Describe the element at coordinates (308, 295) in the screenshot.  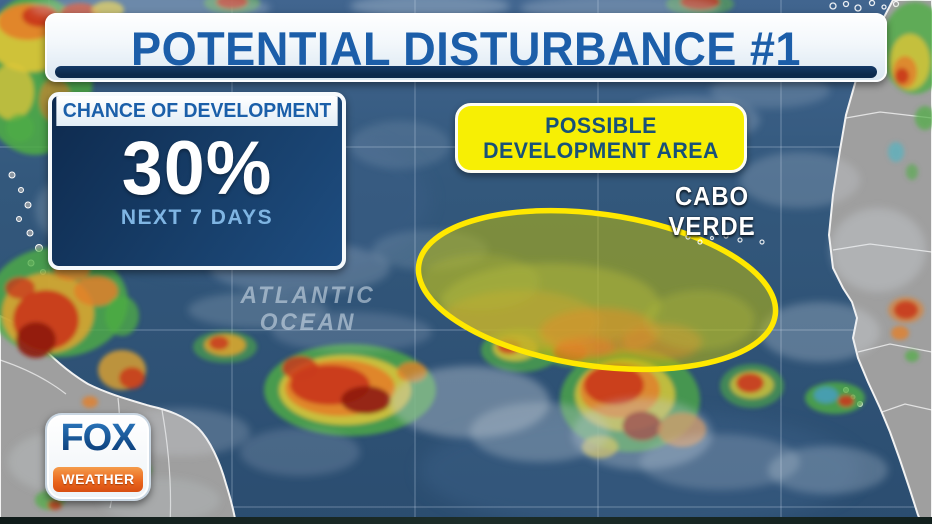
I see `ocean-label-line1: ATLANTIC` at that location.